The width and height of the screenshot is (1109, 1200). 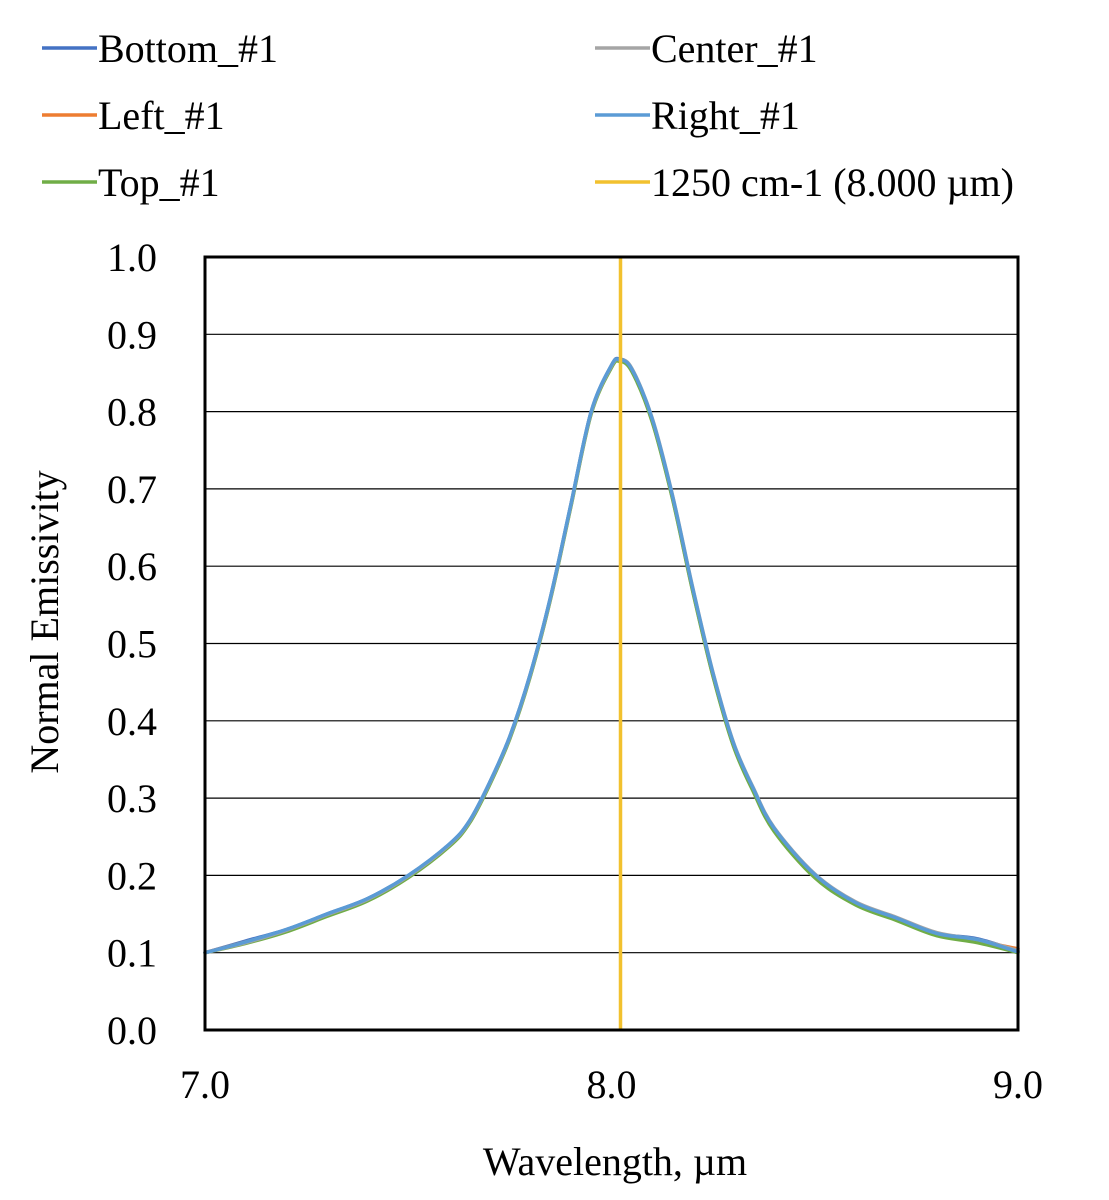 What do you see at coordinates (188, 48) in the screenshot?
I see `legend-label-bottom-1: Bottom_#1` at bounding box center [188, 48].